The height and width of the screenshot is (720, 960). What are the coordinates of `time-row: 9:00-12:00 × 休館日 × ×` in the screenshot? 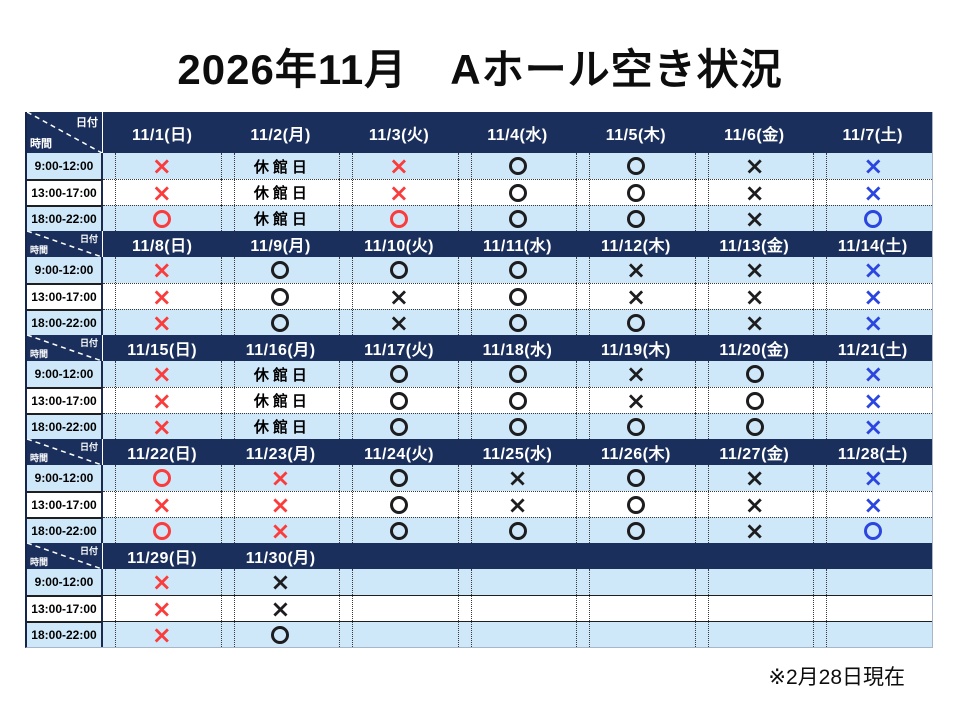 It's located at (479, 374).